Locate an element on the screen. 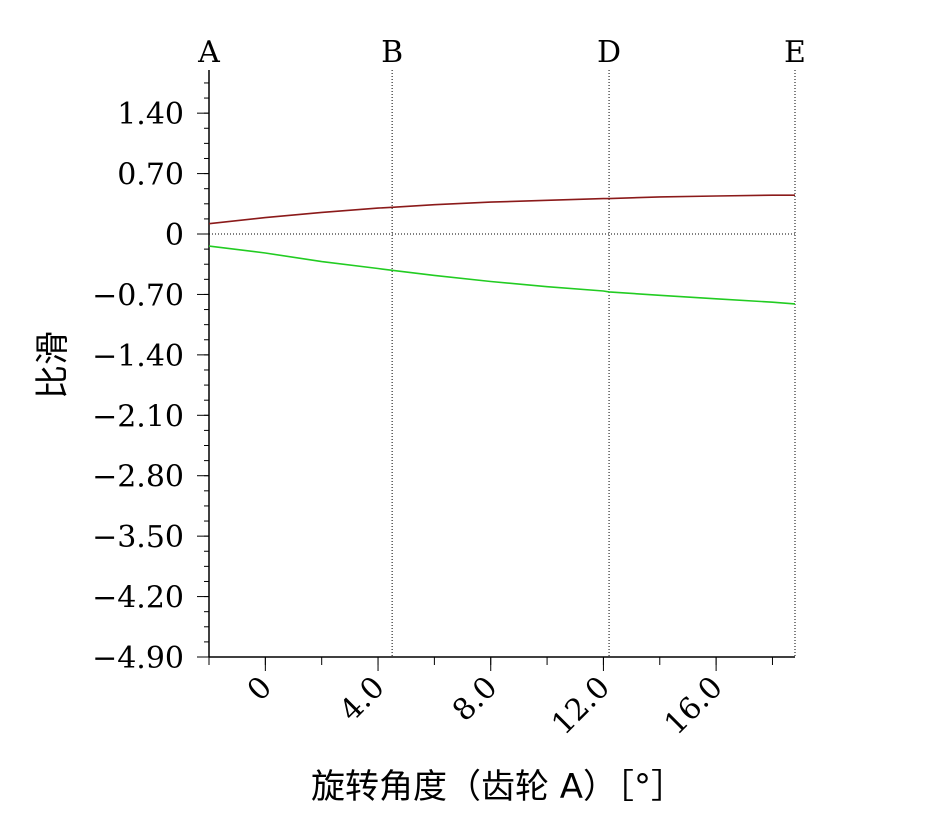 The image size is (934, 837). x-axis-title: 旋转角度（齿轮 A）［°］ is located at coordinates (498, 787).